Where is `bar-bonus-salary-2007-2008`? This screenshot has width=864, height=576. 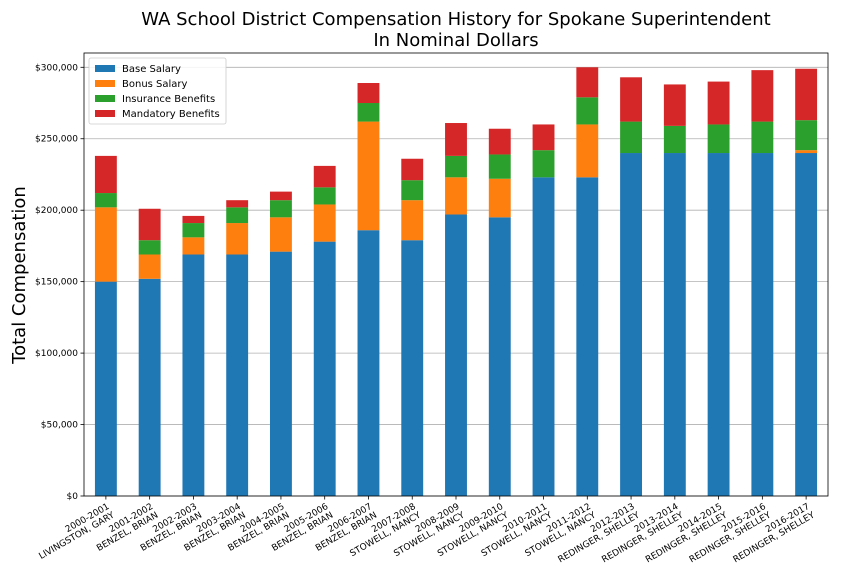 bar-bonus-salary-2007-2008 is located at coordinates (412, 220).